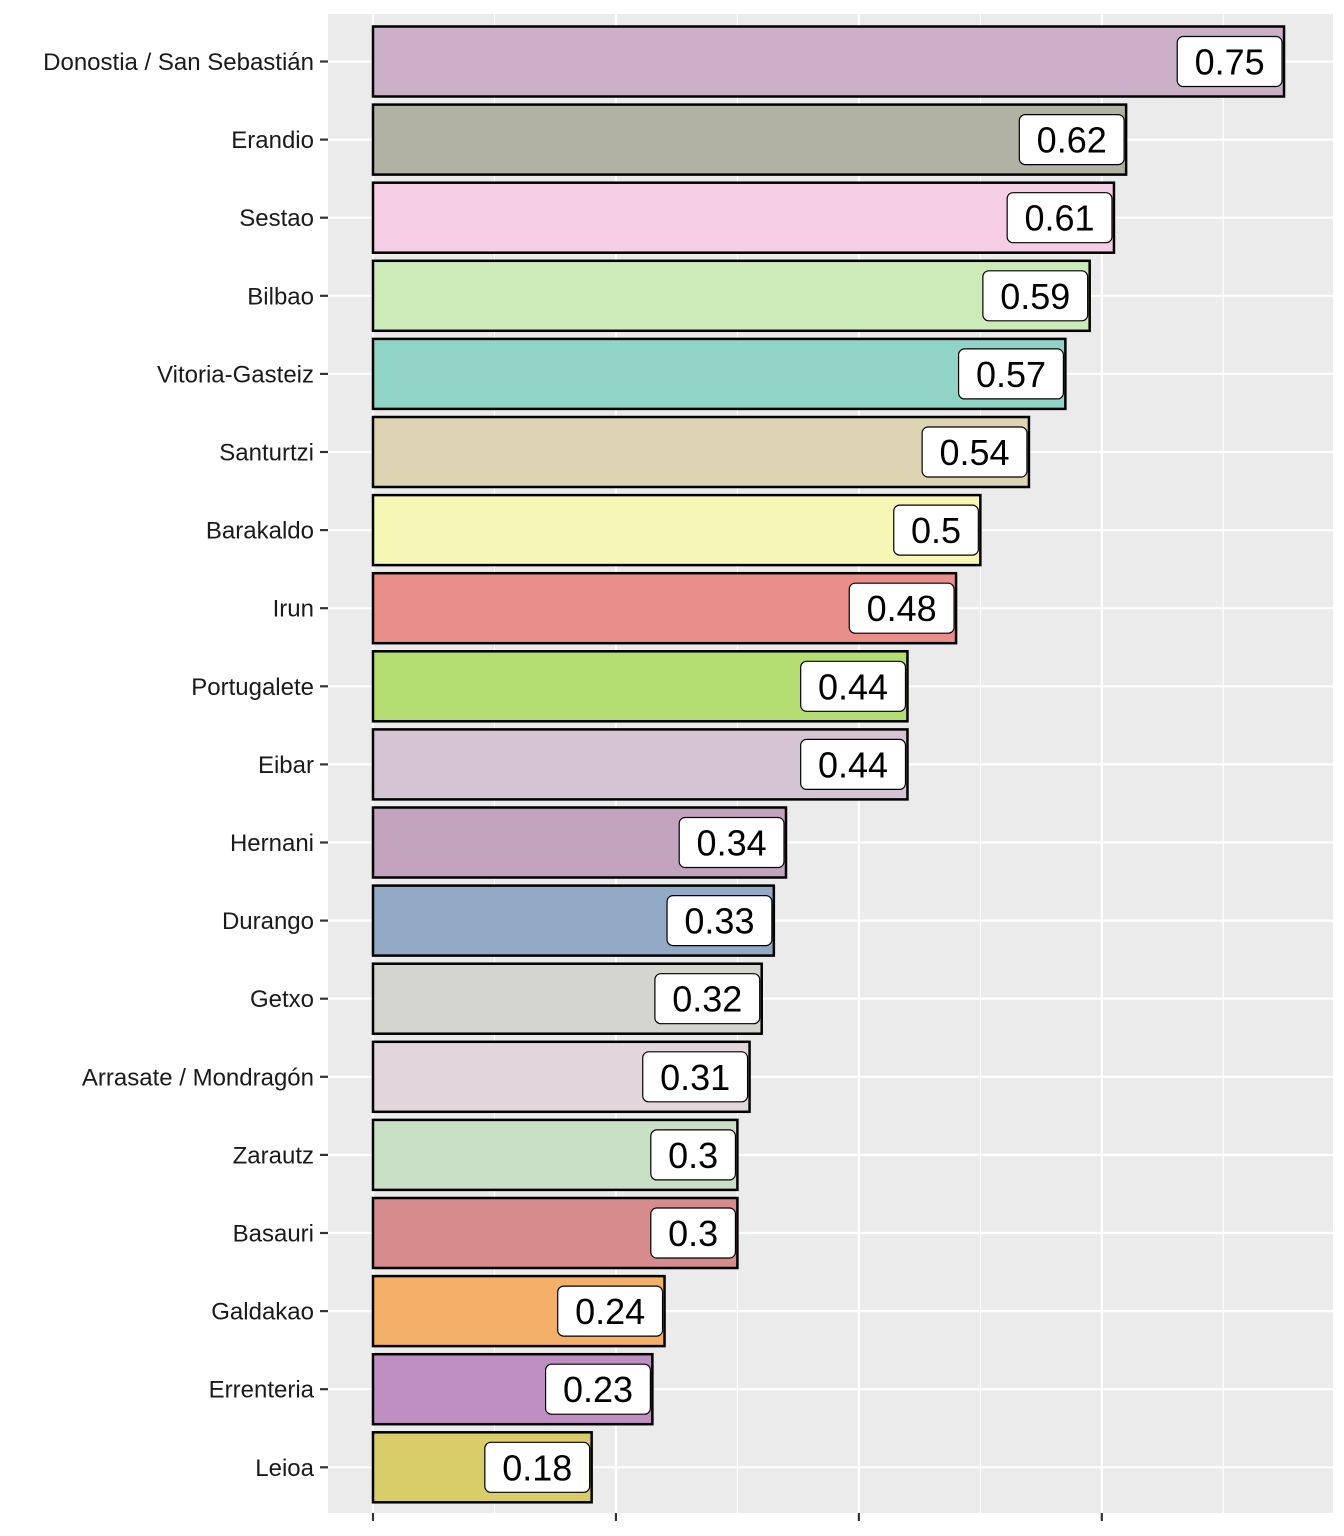 The height and width of the screenshot is (1536, 1344). I want to click on y-axis-tick-label: Hernani, so click(272, 843).